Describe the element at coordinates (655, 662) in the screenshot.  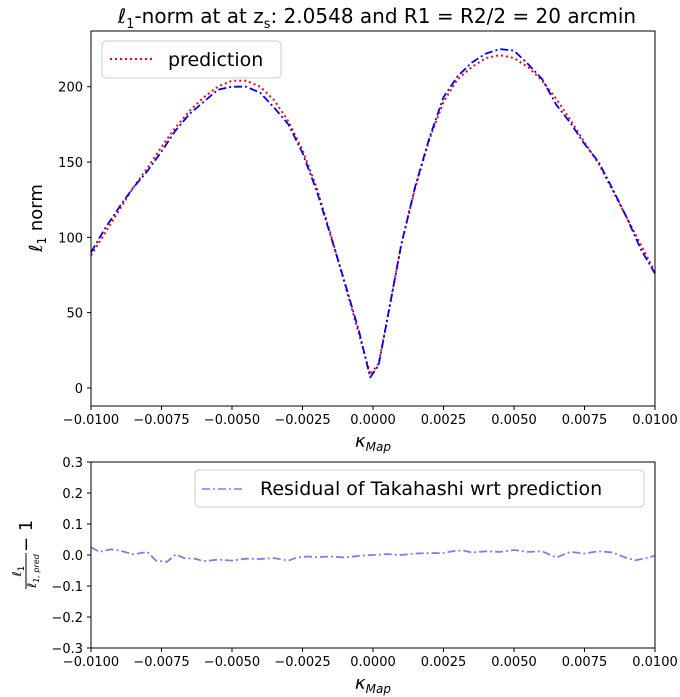
I see `residual-x-tick-label: 0.0100` at that location.